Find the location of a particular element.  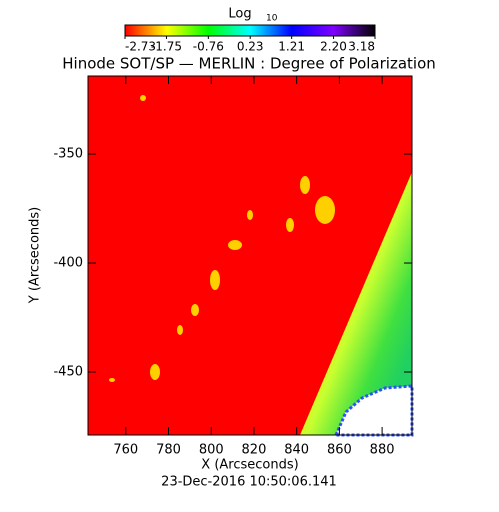

colorbar-tick-label: 2.20 is located at coordinates (333, 47).